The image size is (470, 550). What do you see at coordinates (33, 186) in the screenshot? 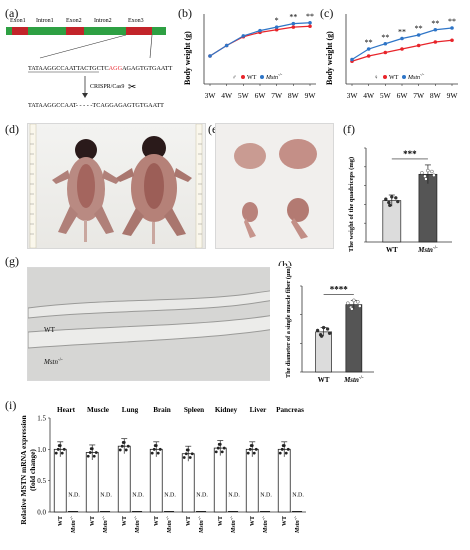
I see `ruler-left` at bounding box center [33, 186].